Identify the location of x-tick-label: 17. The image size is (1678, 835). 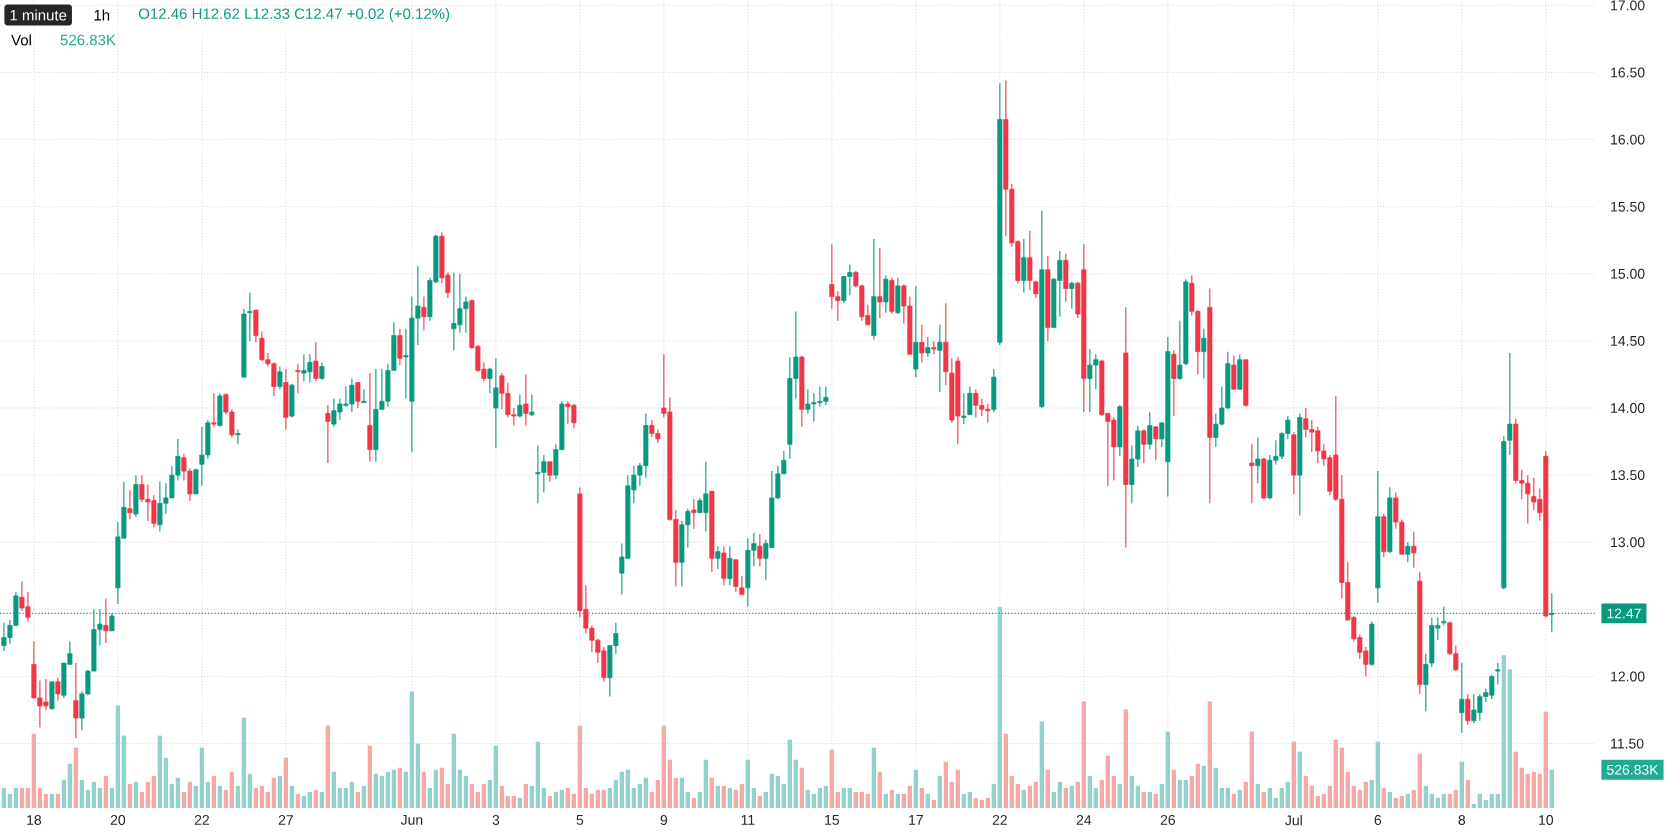
(916, 820).